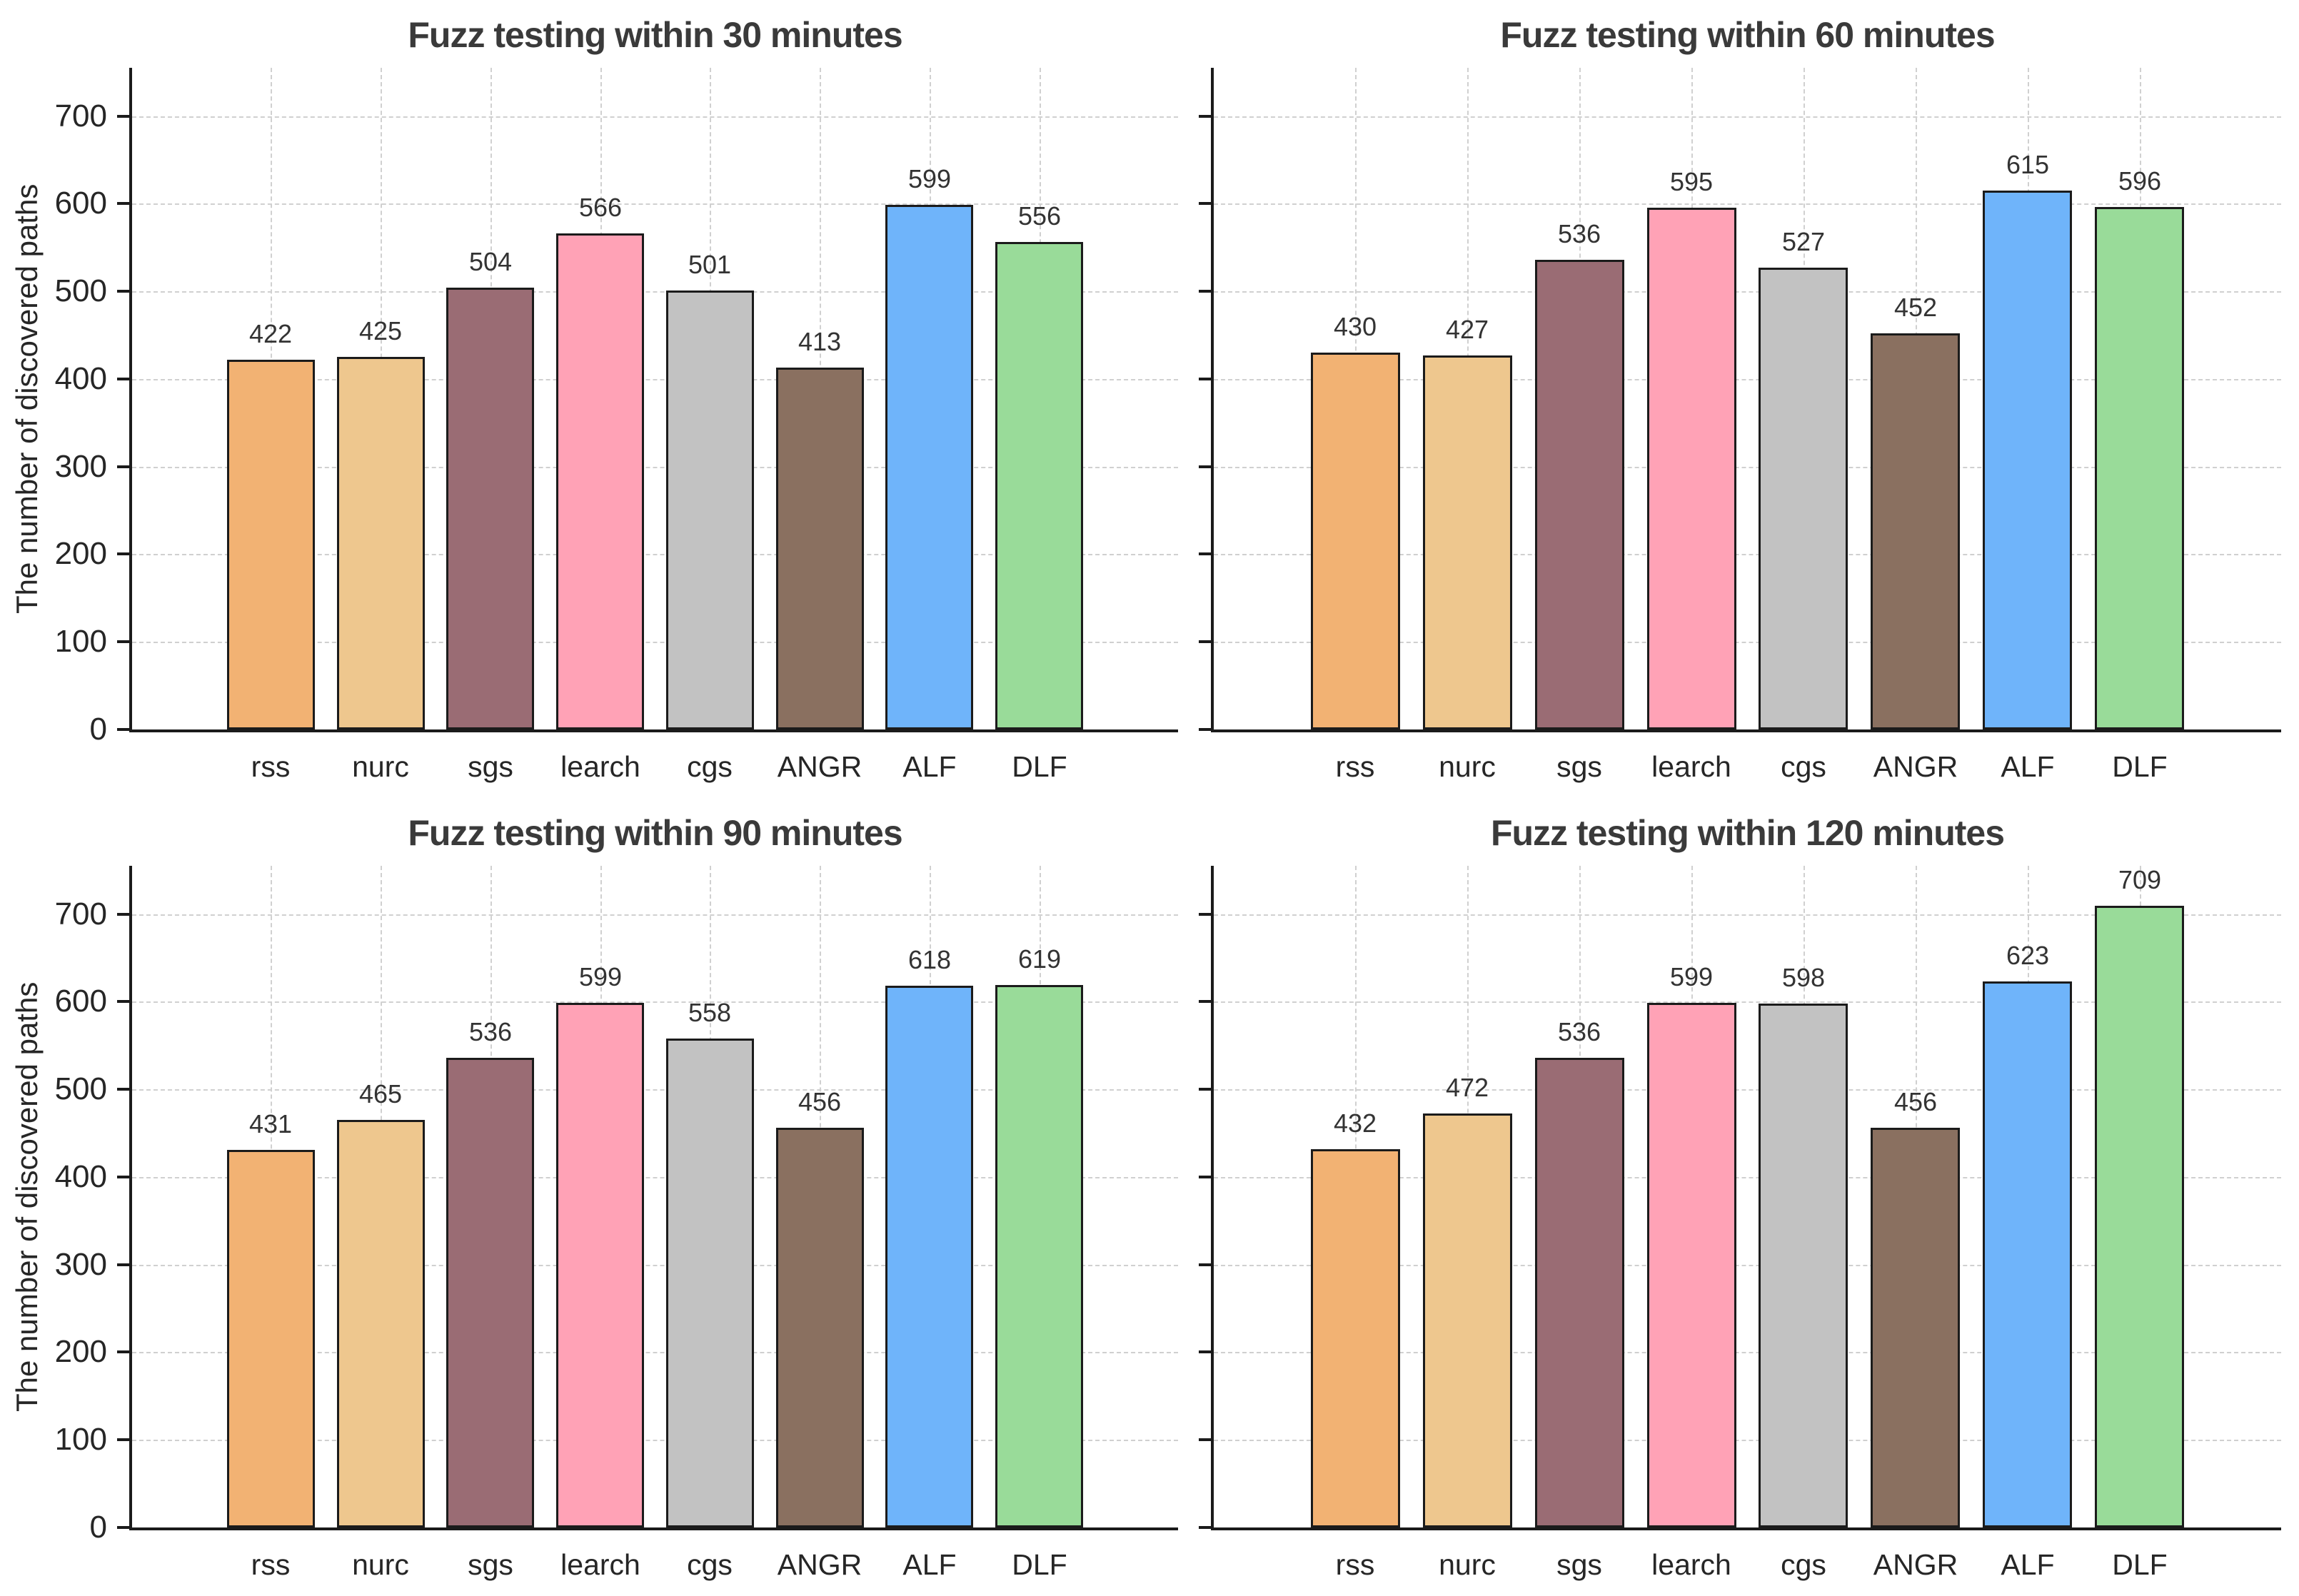 The image size is (2299, 1596). What do you see at coordinates (1355, 326) in the screenshot?
I see `bar-value-label: 430` at bounding box center [1355, 326].